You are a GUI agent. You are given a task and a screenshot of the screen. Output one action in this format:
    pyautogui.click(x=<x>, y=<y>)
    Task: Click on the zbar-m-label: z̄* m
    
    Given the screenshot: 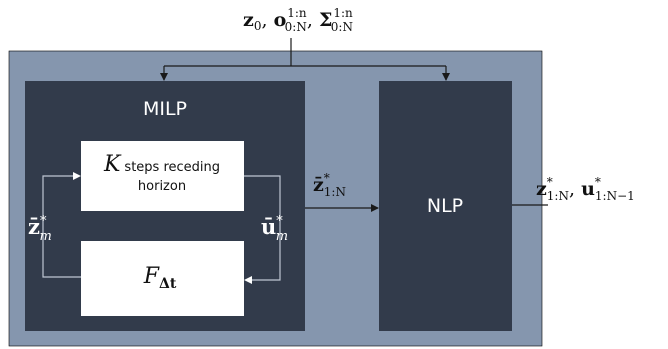 What is the action you would take?
    pyautogui.click(x=40, y=229)
    